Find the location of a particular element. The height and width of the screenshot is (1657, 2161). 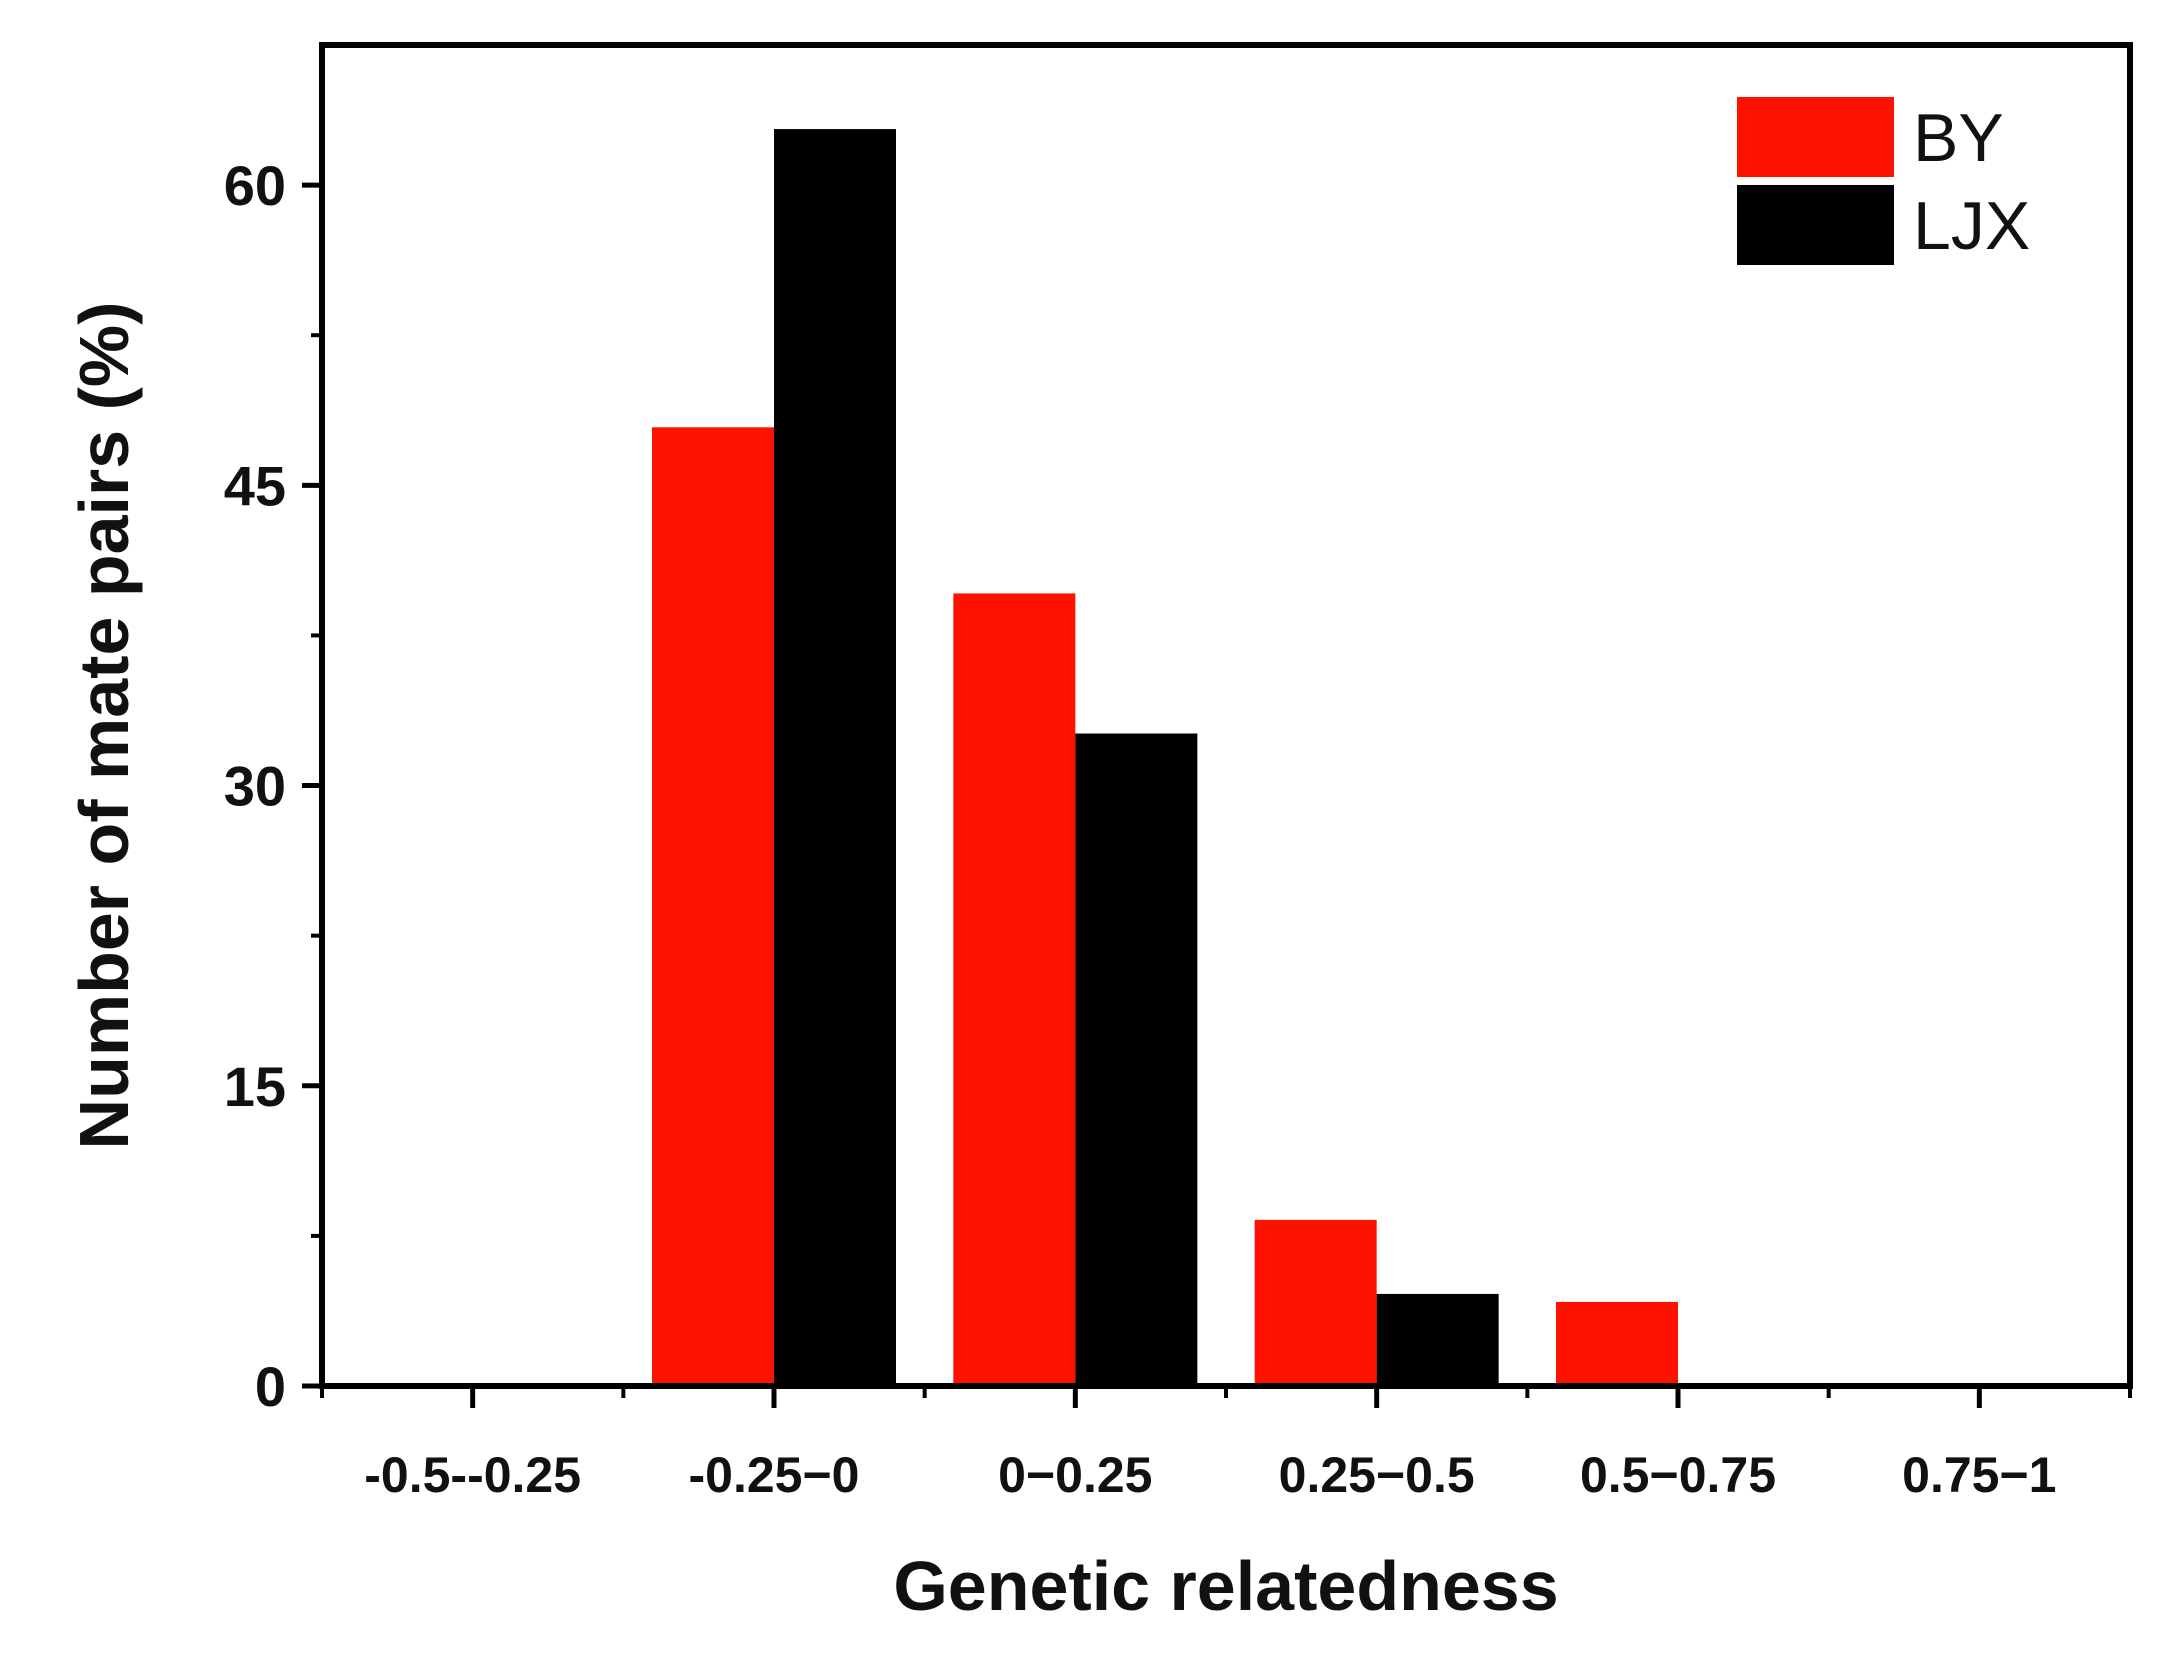

y-axis-title: Number of mate pairs (%) is located at coordinates (104, 726).